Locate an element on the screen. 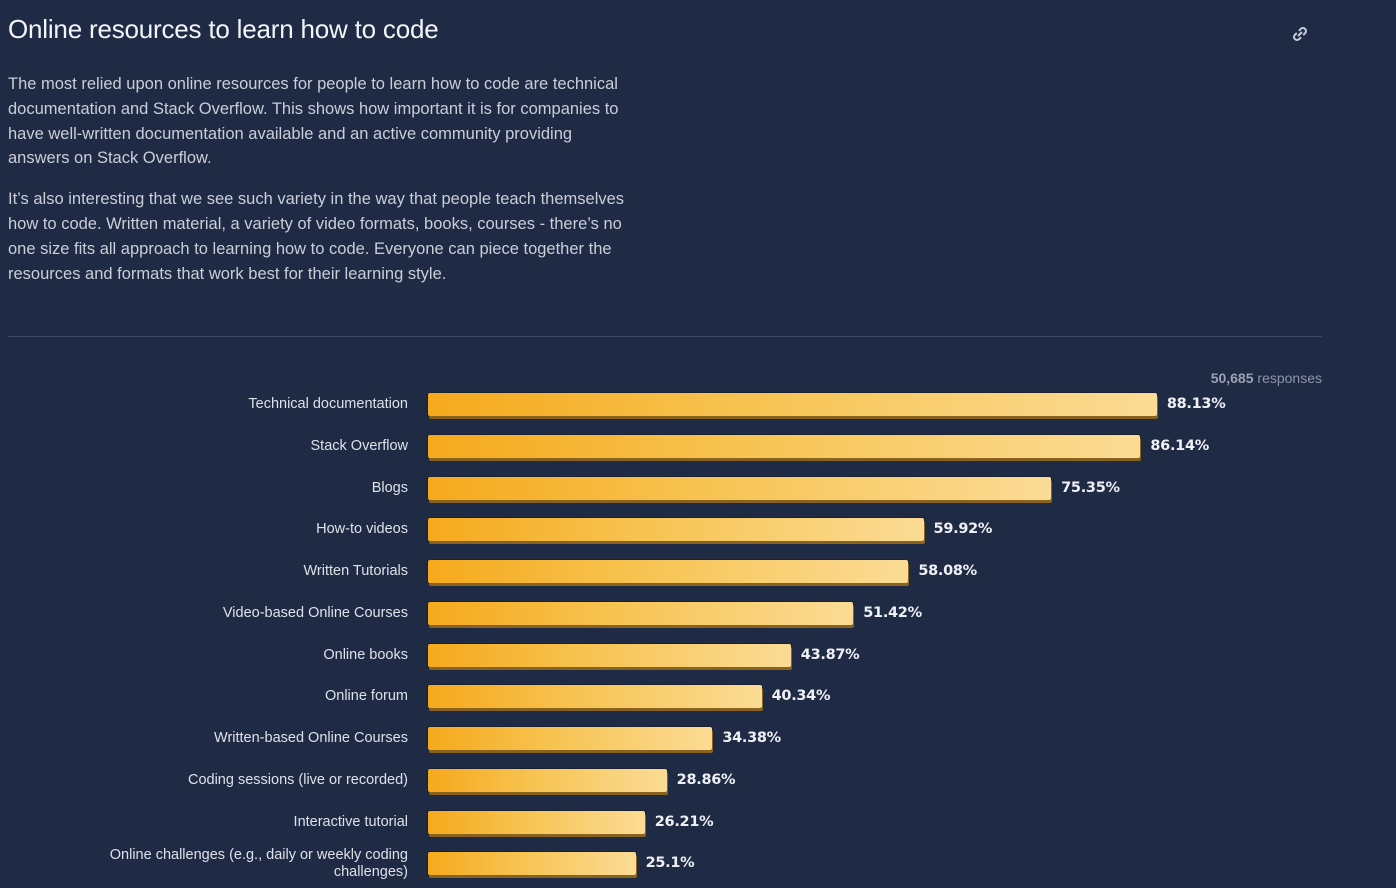 The image size is (1396, 888). page-title: Online resources to learn how to code is located at coordinates (223, 29).